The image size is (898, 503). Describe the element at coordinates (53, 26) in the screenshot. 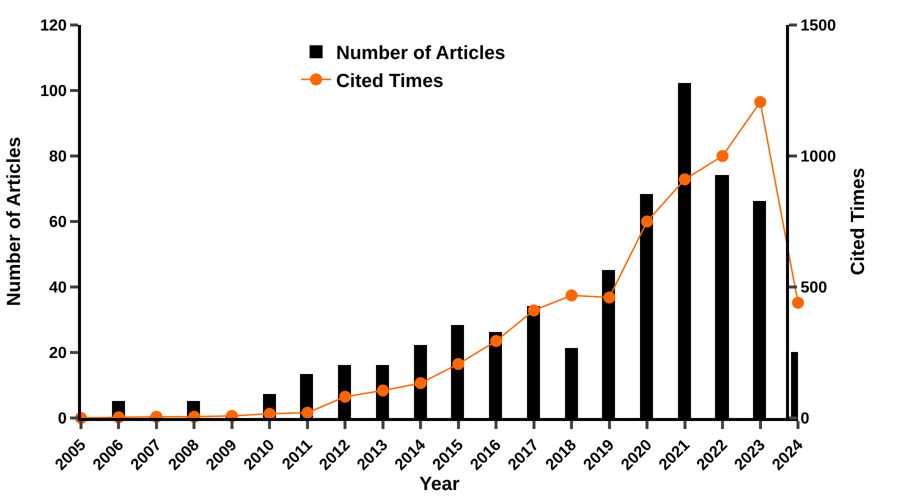

I see `y-tick-label: 120` at that location.